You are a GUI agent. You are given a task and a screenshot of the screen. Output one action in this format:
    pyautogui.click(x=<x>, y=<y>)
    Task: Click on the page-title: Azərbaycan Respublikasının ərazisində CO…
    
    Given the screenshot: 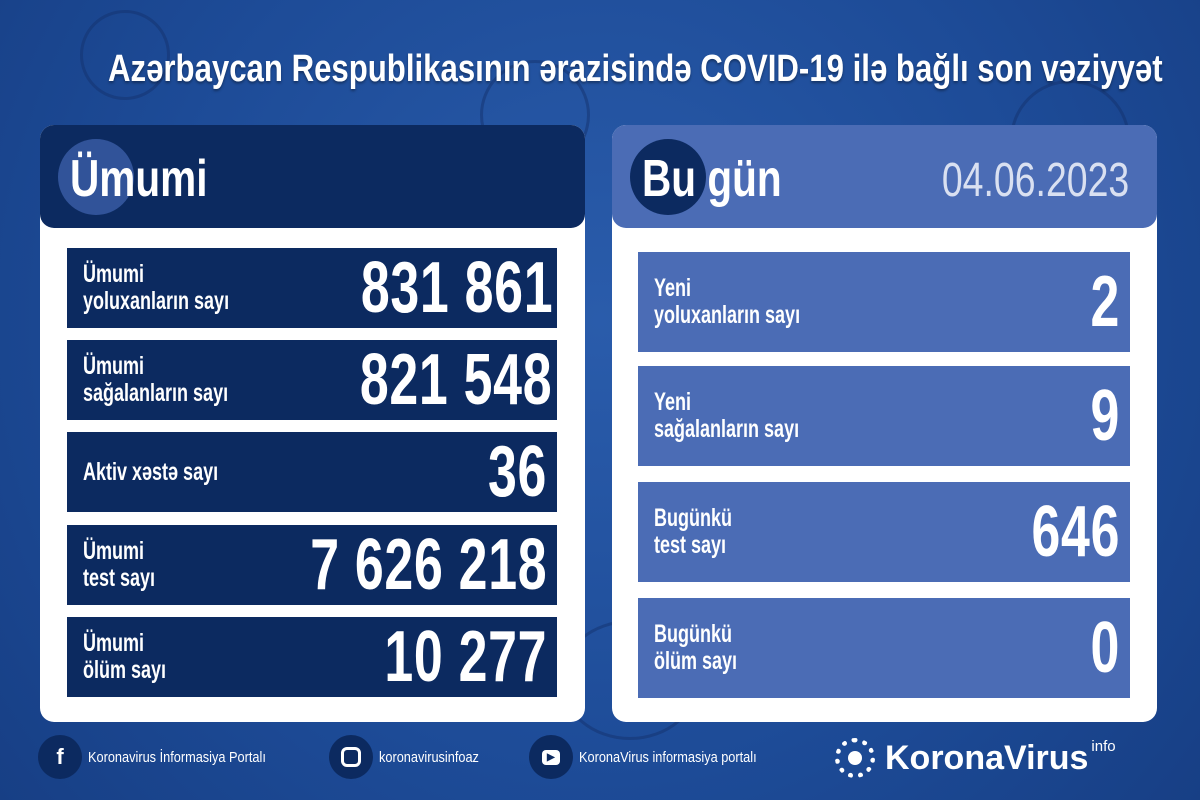 What is the action you would take?
    pyautogui.click(x=635, y=69)
    